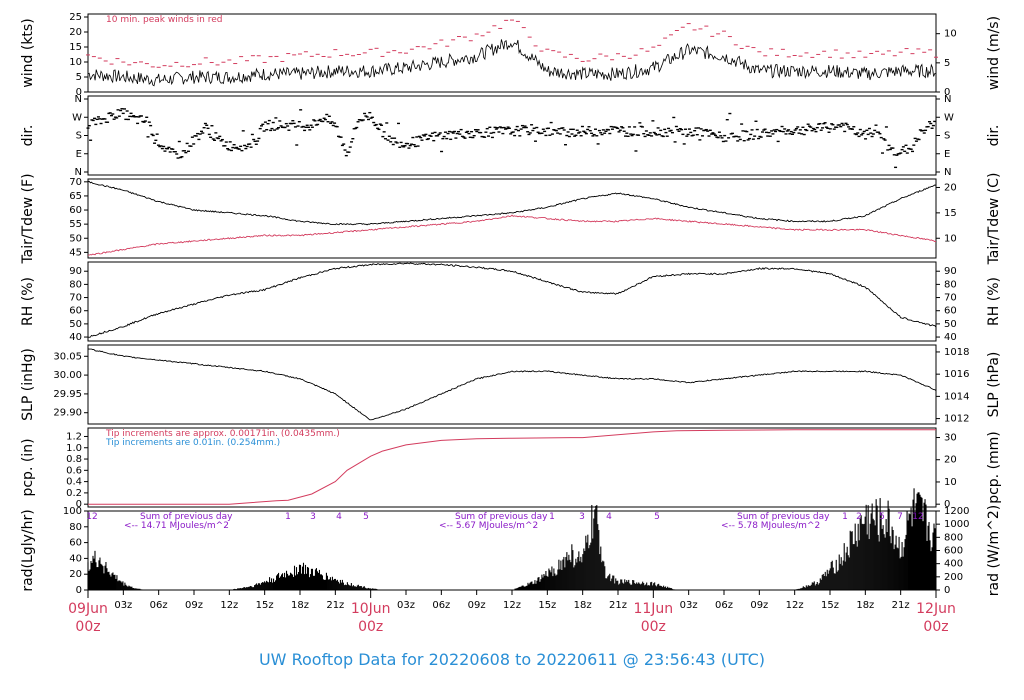 The height and width of the screenshot is (700, 1024). I want to click on y-tick-label: 1.0, so click(74, 448).